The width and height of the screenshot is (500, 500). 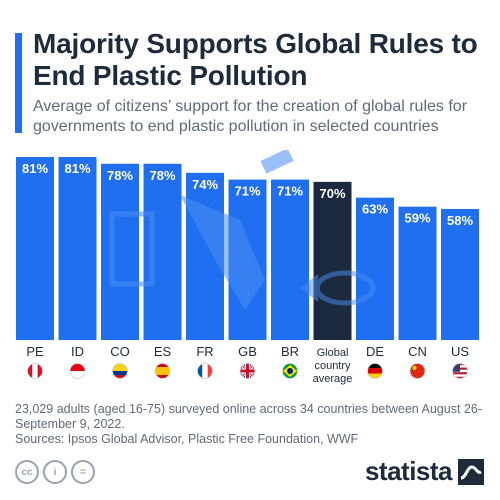 What do you see at coordinates (408, 471) in the screenshot?
I see `brand-name: statista` at bounding box center [408, 471].